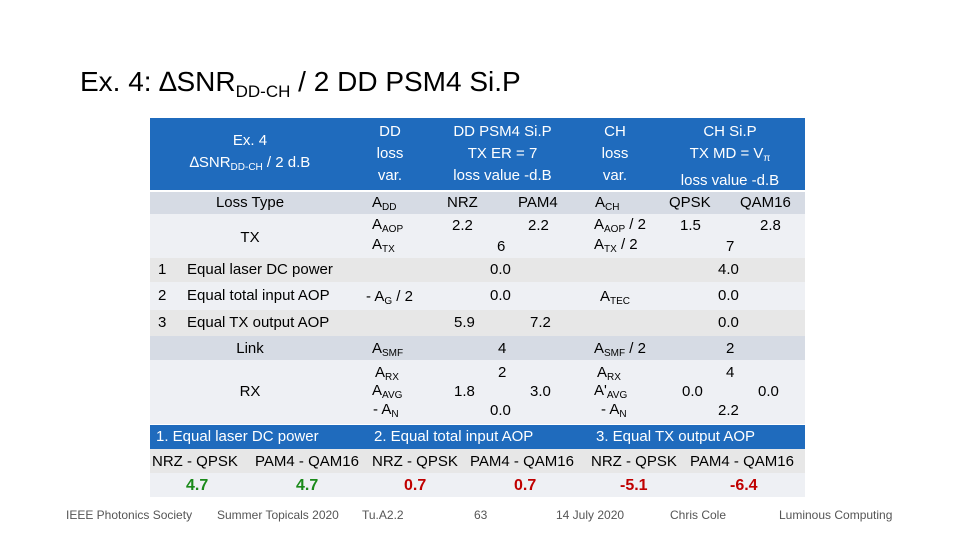 The width and height of the screenshot is (960, 540). What do you see at coordinates (728, 295) in the screenshot?
I see `row-2-ch-value: 0.0` at bounding box center [728, 295].